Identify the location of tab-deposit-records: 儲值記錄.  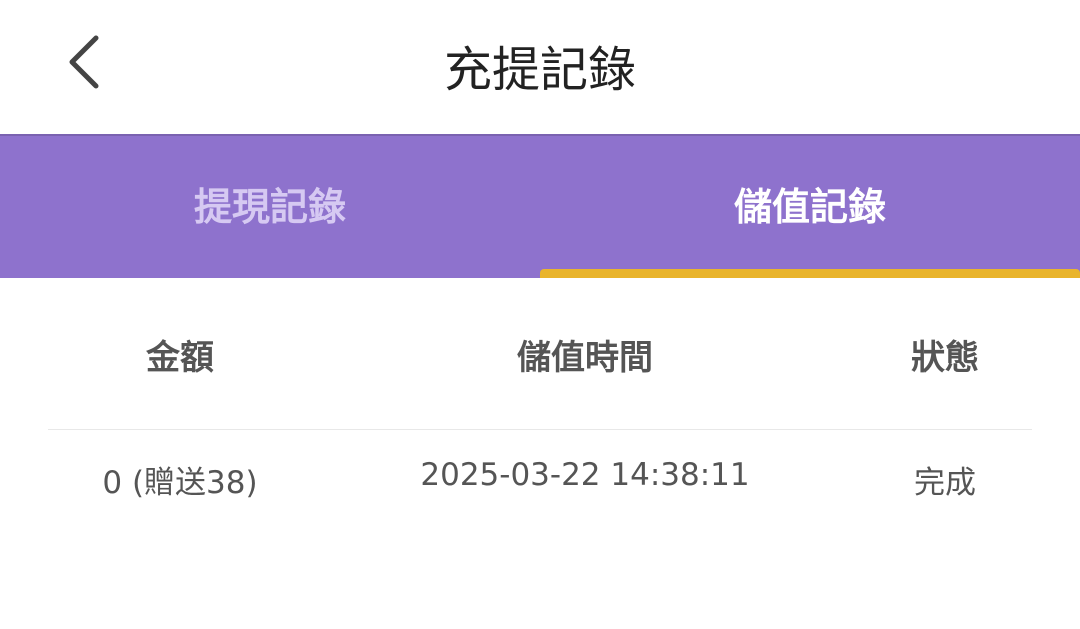
(810, 207).